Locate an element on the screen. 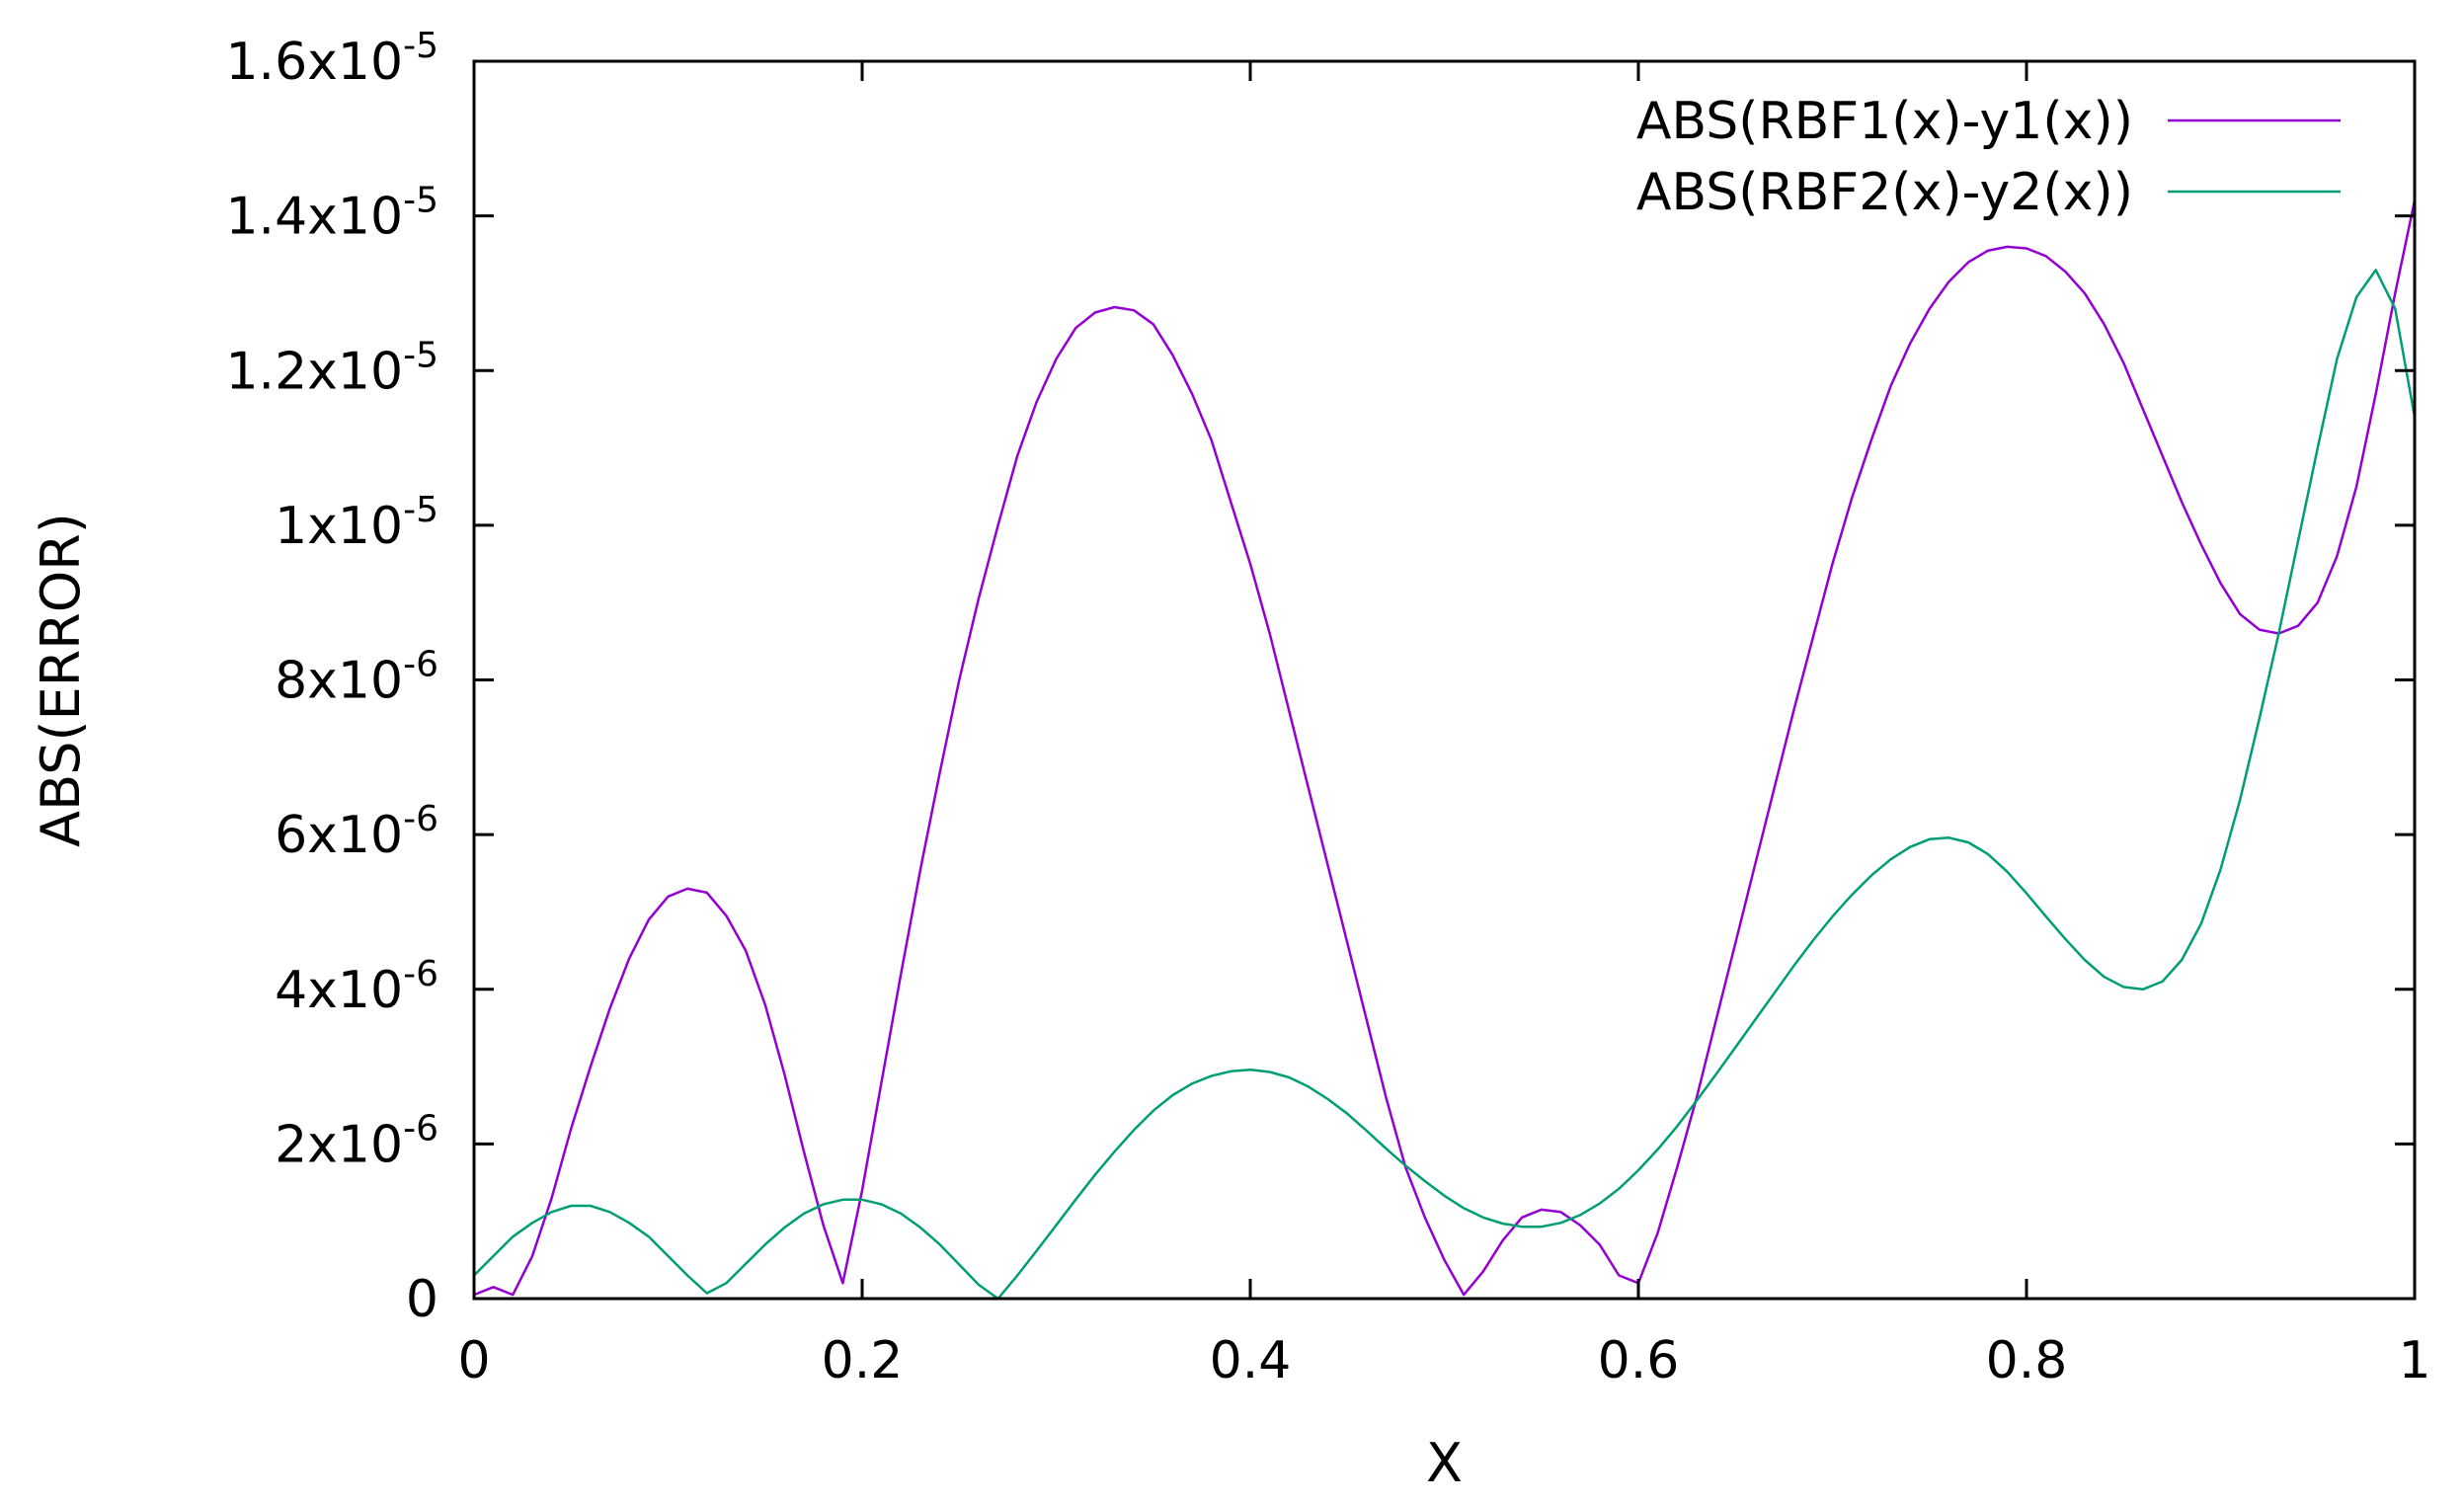  y-tick-label: 1.2x10⁻⁵ is located at coordinates (331, 368).